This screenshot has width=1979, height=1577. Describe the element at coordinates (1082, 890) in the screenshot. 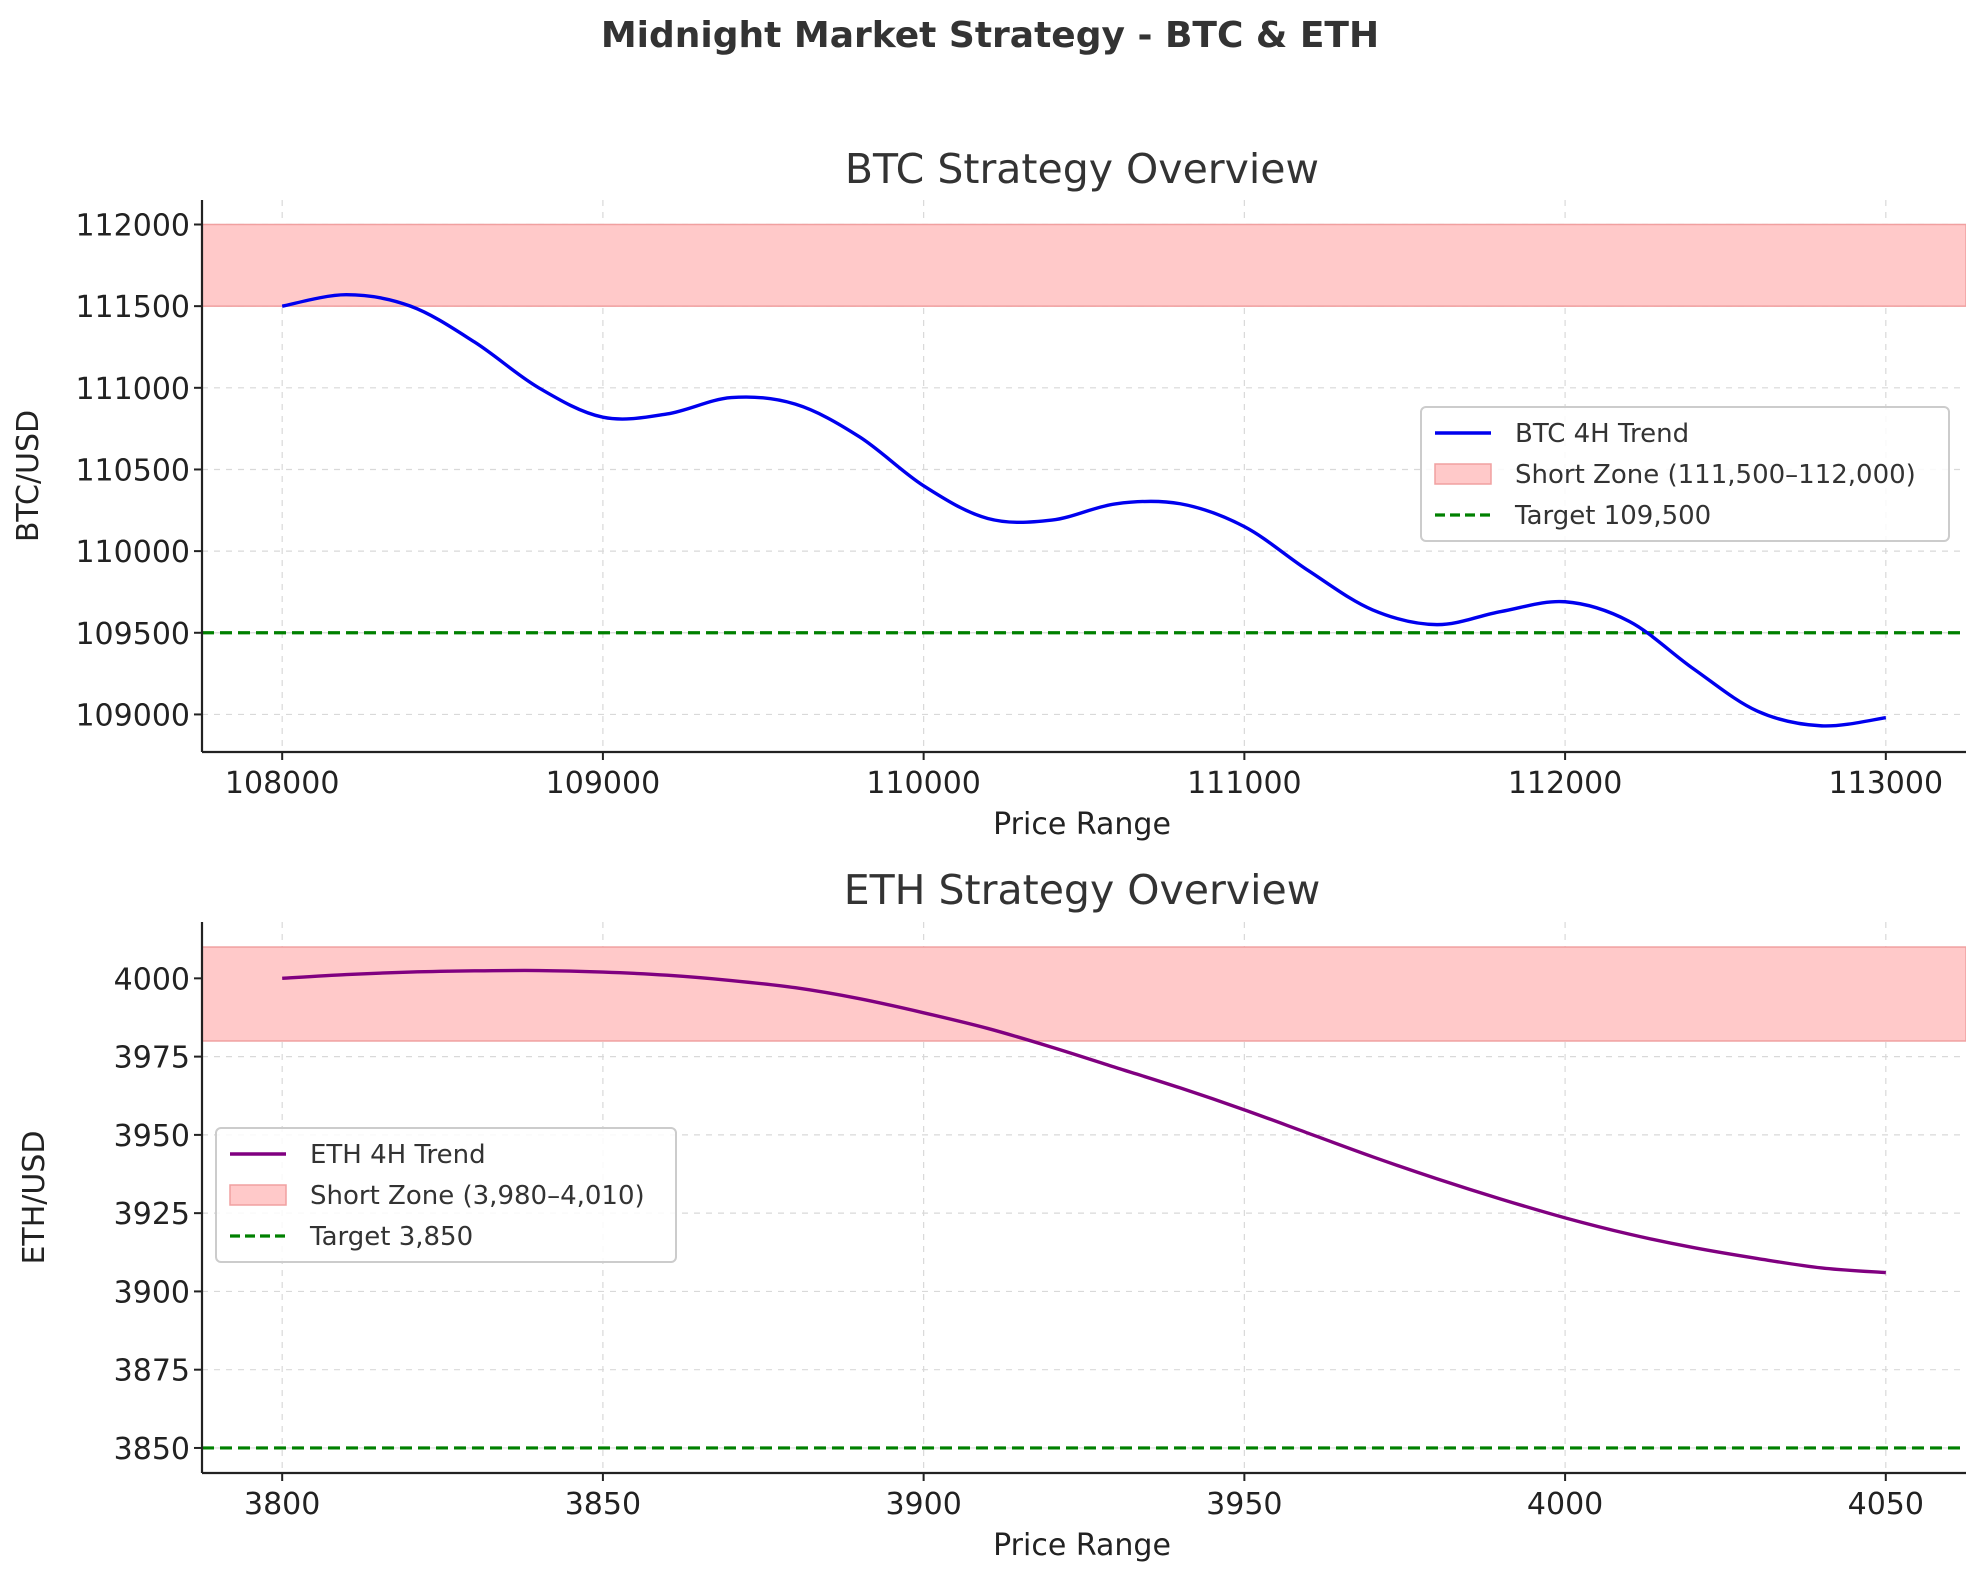

I see `chart-1-title: ETH Strategy Overview` at that location.